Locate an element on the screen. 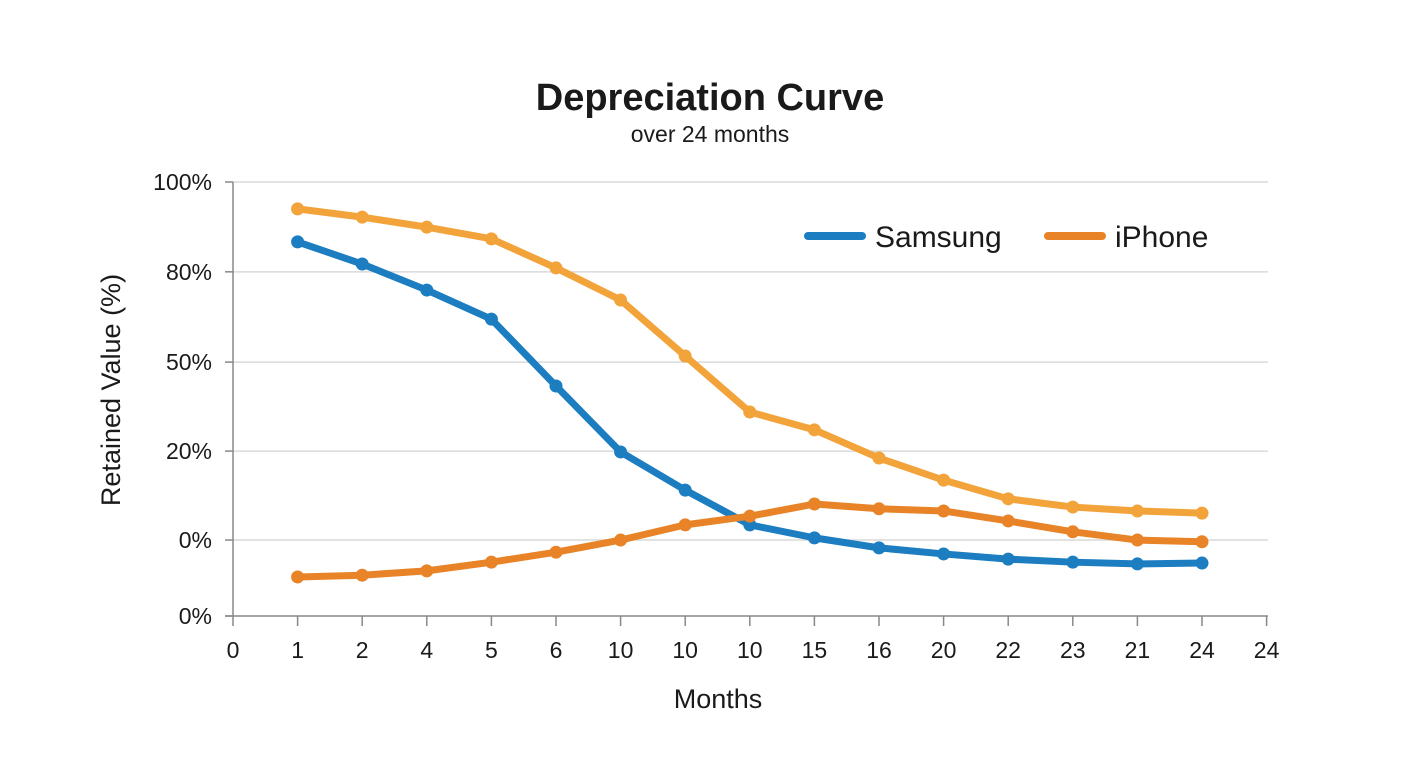  x-axis-title: Months is located at coordinates (718, 699).